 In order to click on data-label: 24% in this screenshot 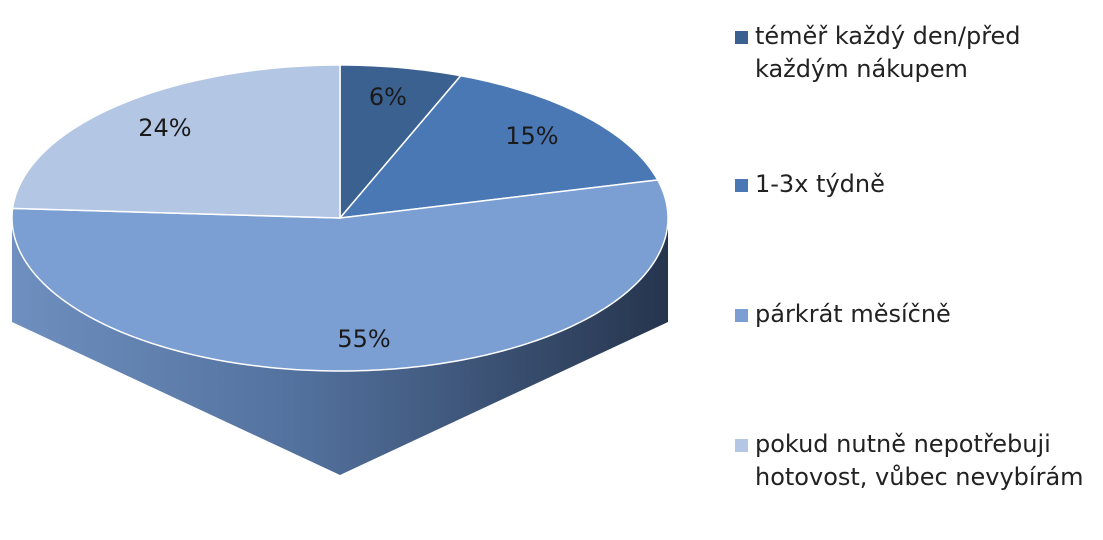, I will do `click(164, 128)`.